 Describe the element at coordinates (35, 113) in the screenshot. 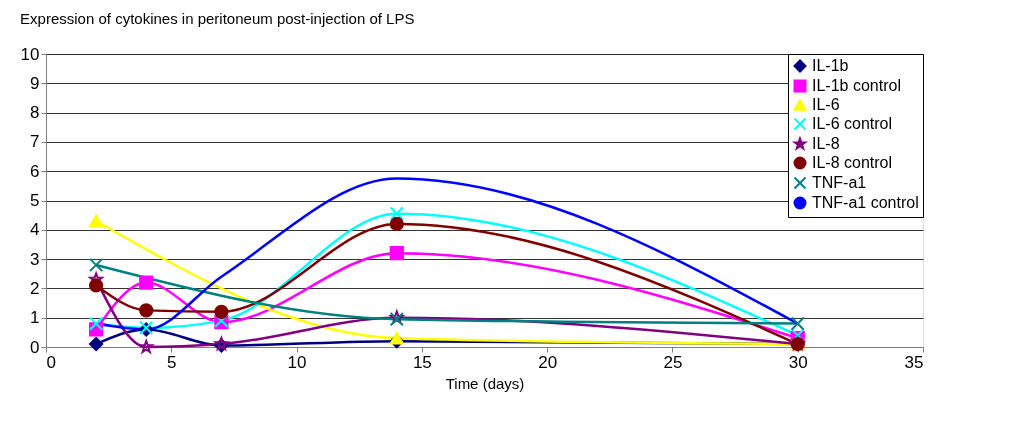

I see `y-tick-label: 8` at that location.